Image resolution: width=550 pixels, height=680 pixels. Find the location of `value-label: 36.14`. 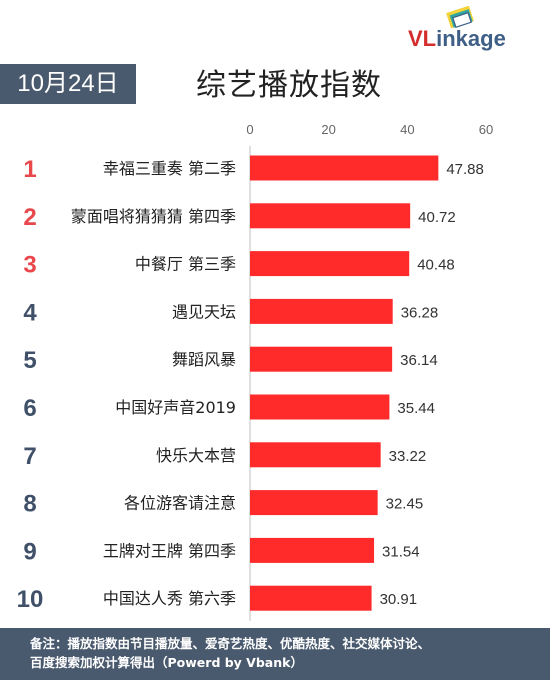

value-label: 36.14 is located at coordinates (419, 360).